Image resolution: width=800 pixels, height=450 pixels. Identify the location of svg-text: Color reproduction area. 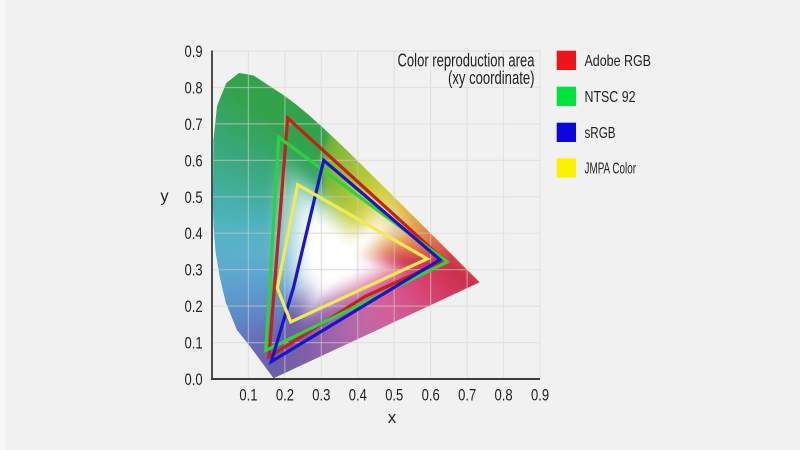
(467, 60).